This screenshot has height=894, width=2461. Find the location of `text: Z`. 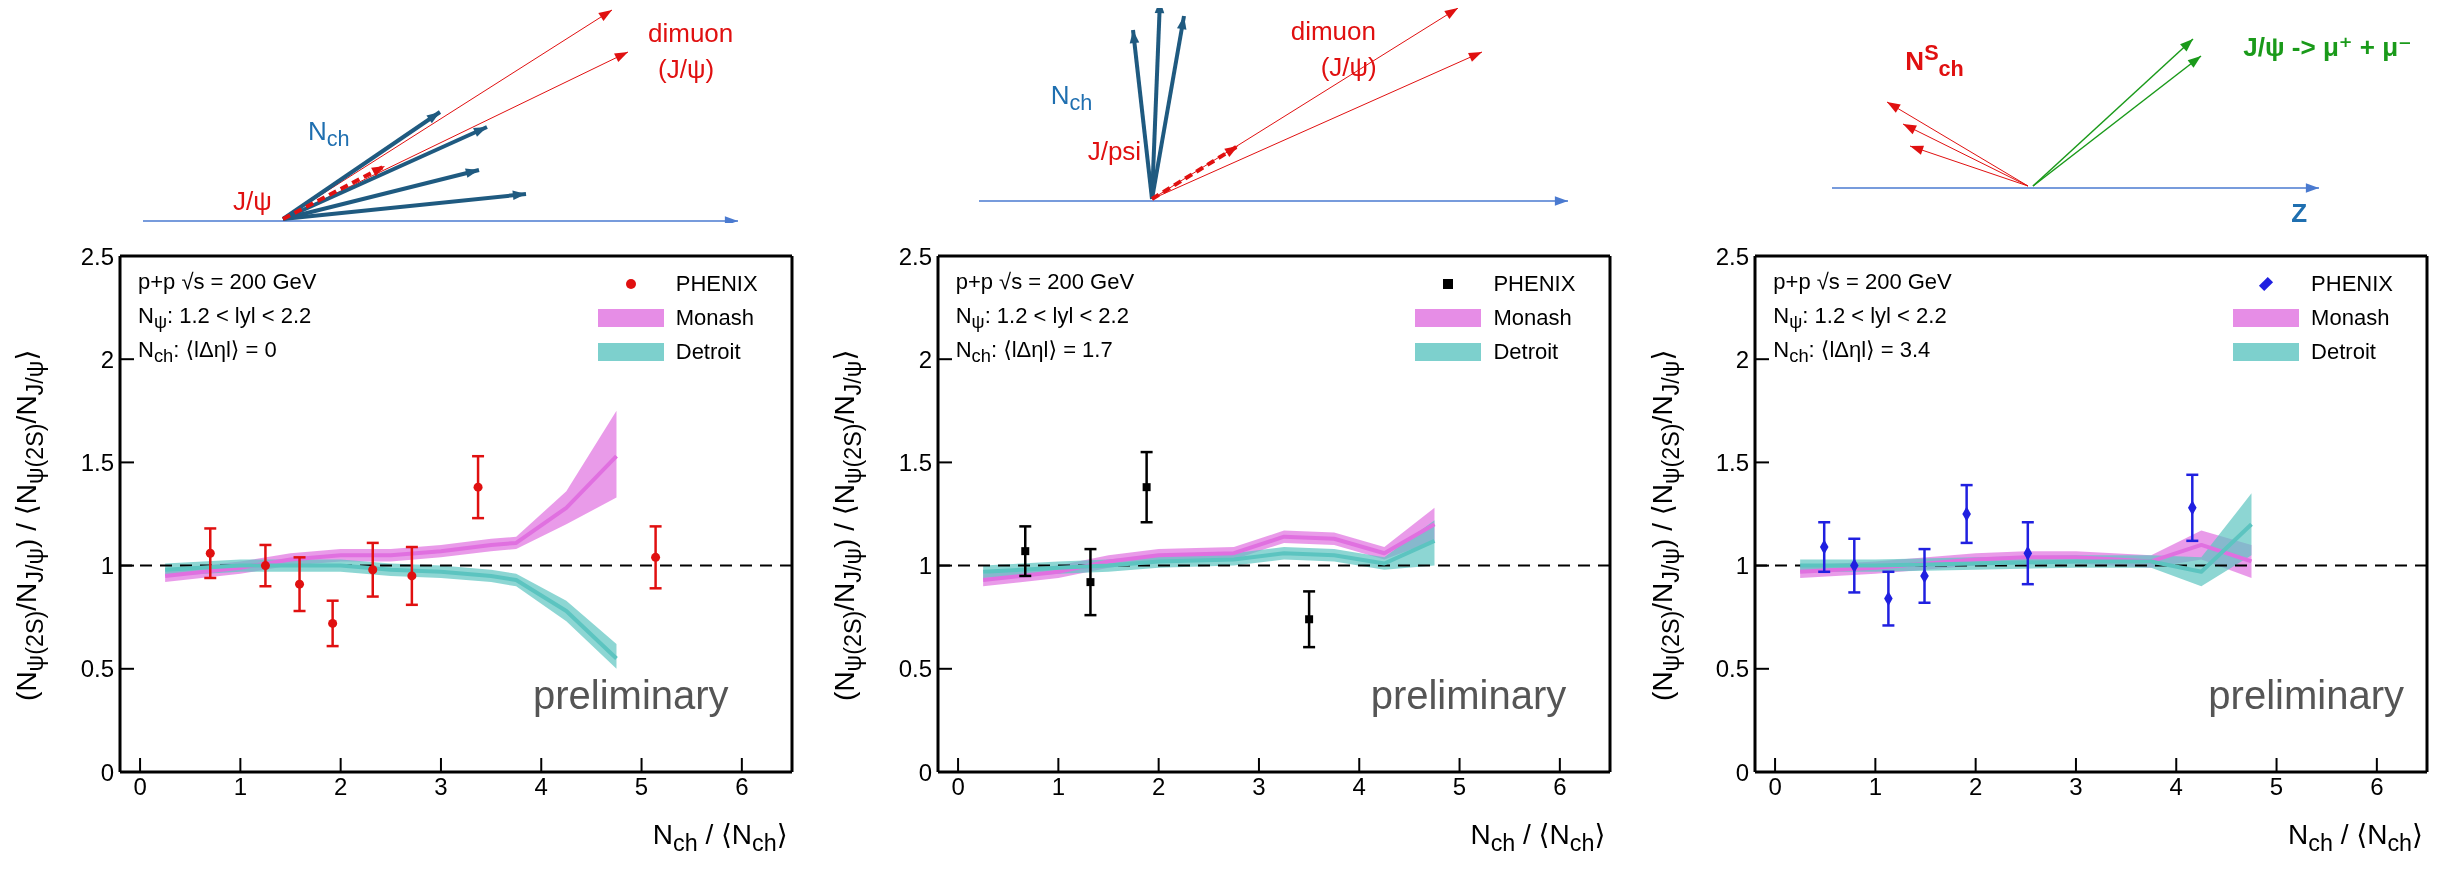

text: Z is located at coordinates (2299, 213).